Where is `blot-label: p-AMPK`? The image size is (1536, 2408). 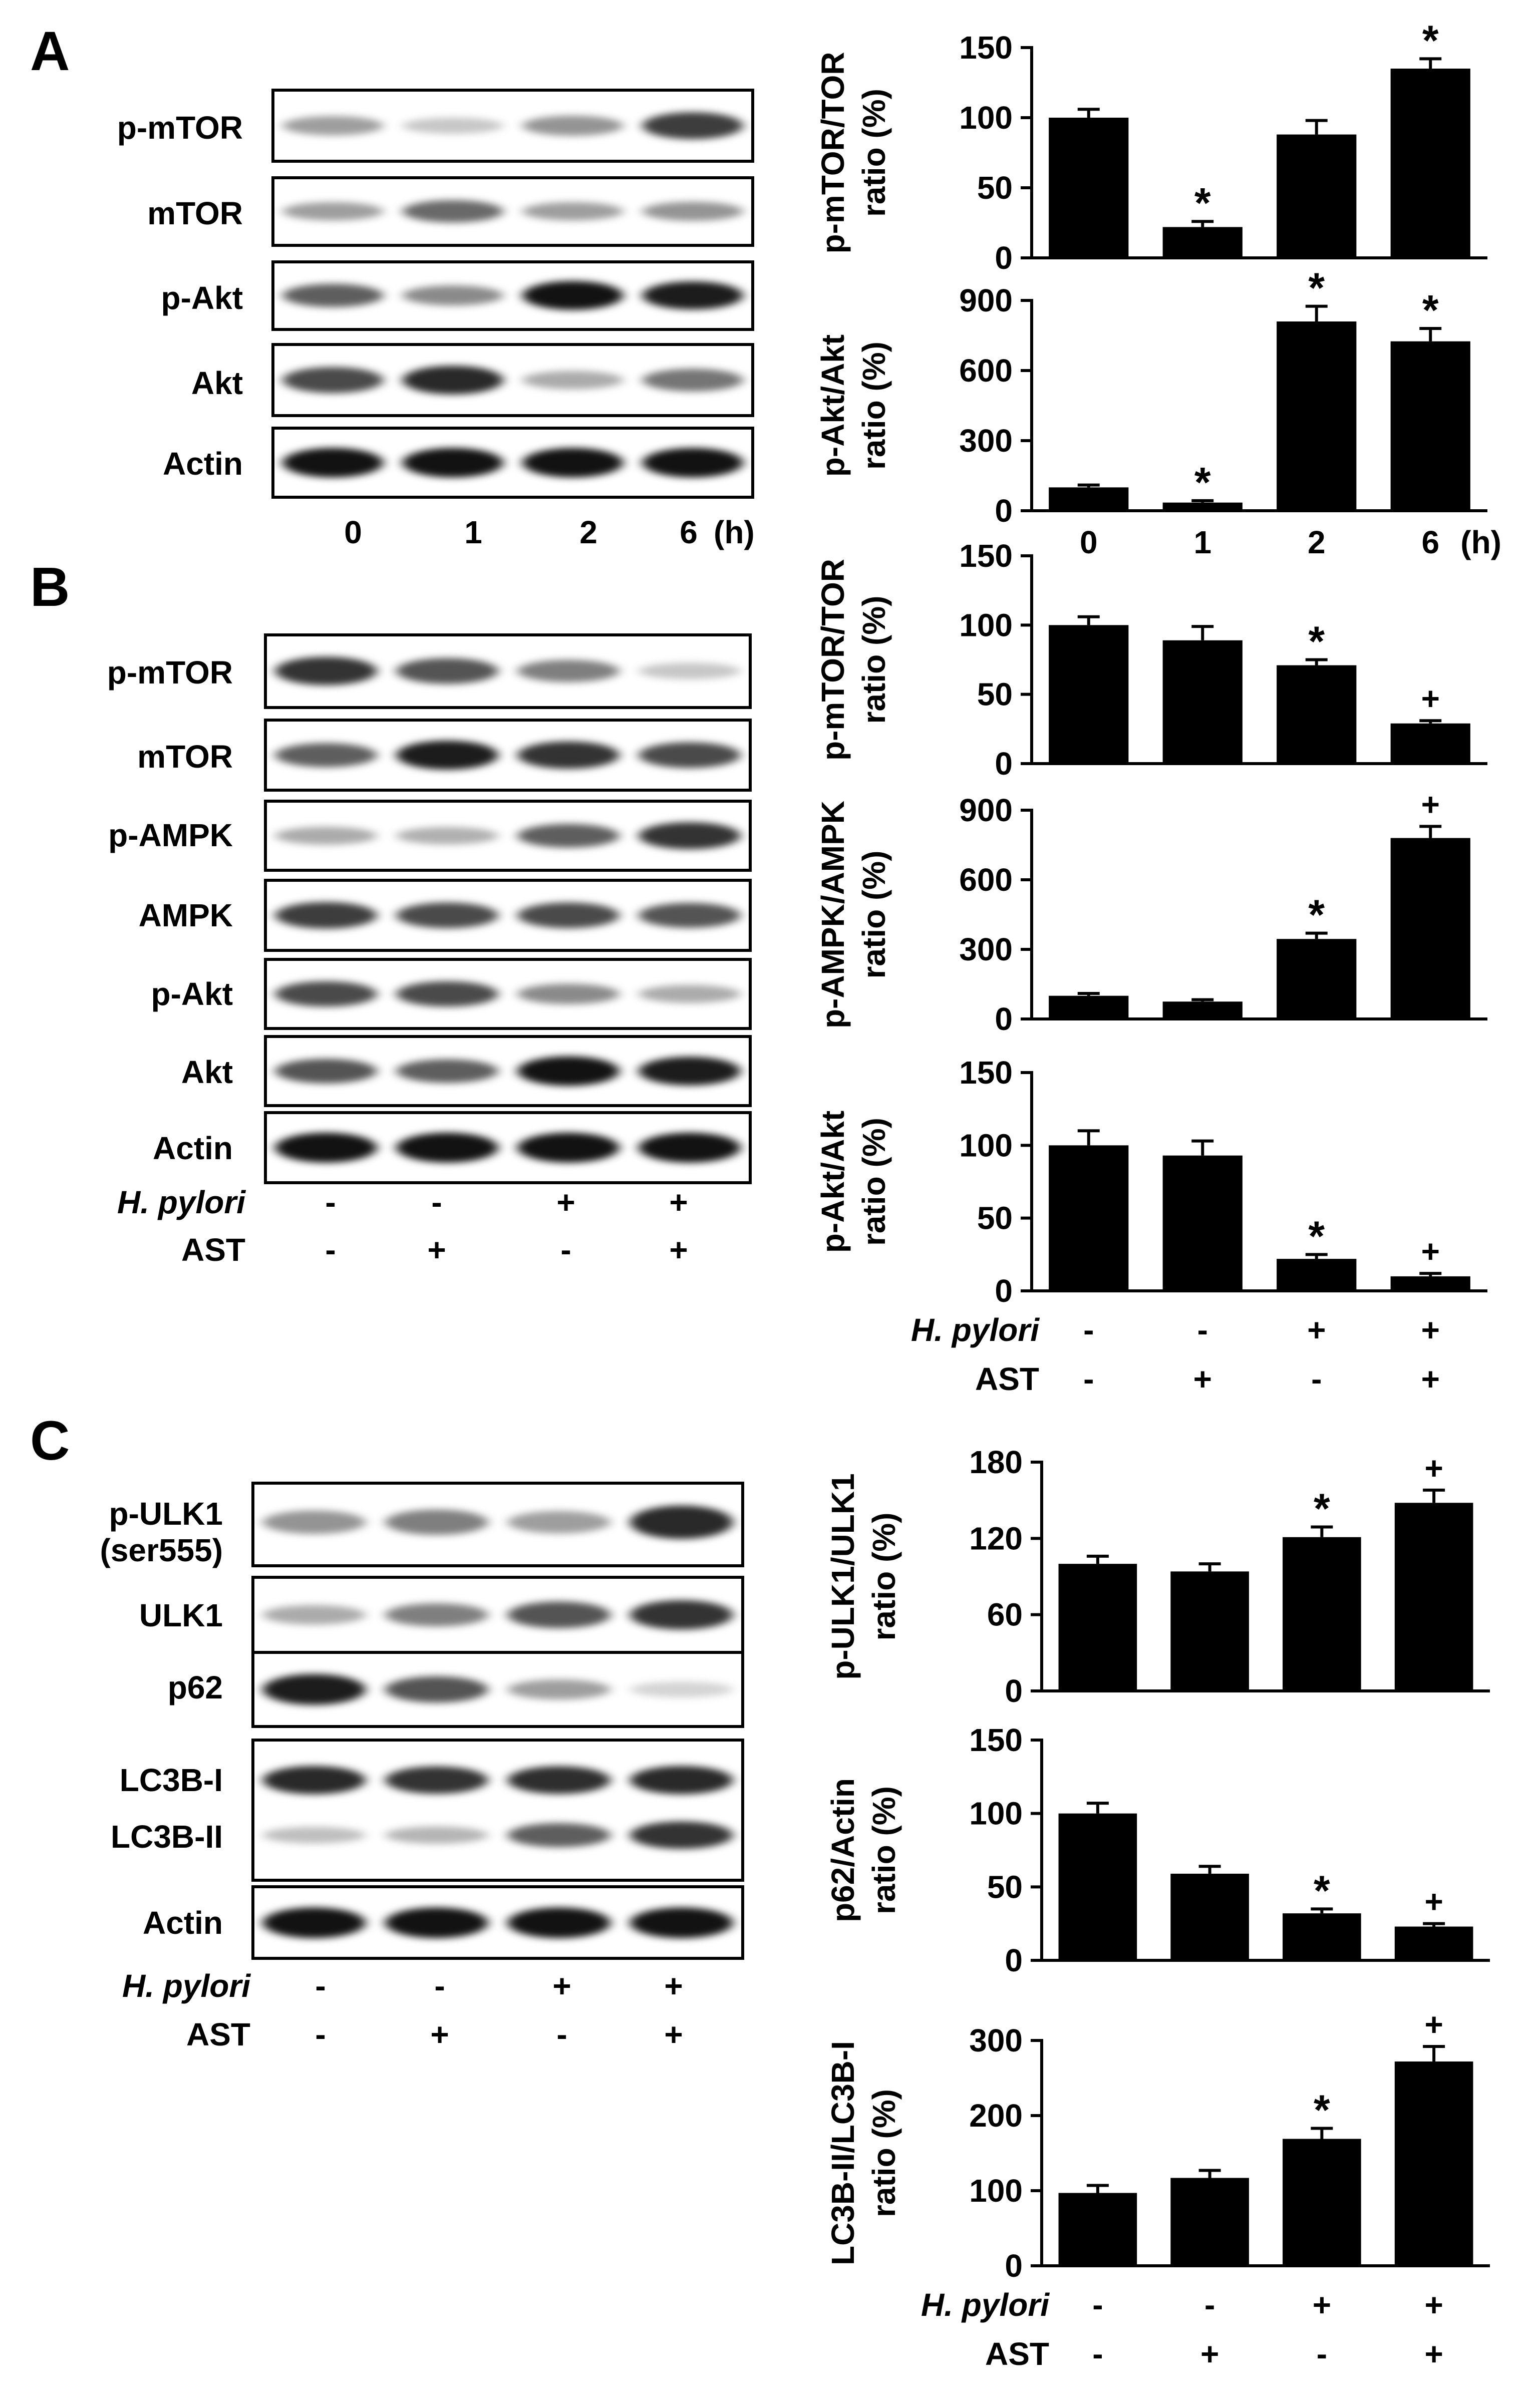
blot-label: p-AMPK is located at coordinates (170, 835).